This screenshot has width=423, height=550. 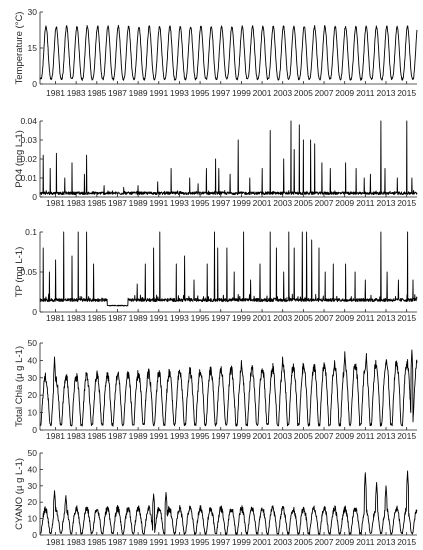 What do you see at coordinates (33, 519) in the screenshot?
I see `y-tick-label: 10` at bounding box center [33, 519].